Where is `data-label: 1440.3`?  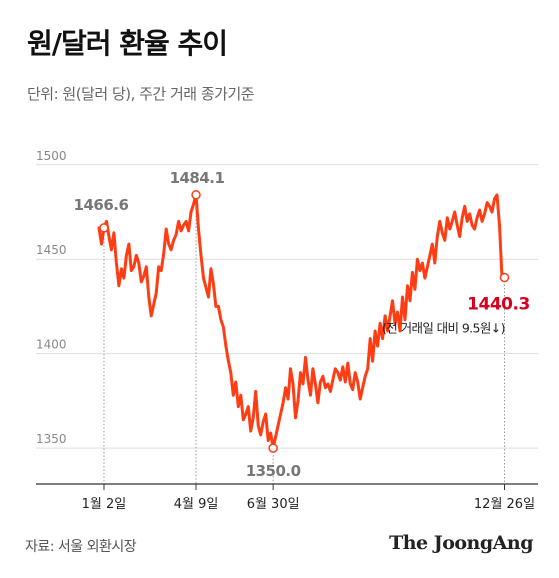 data-label: 1440.3 is located at coordinates (498, 305).